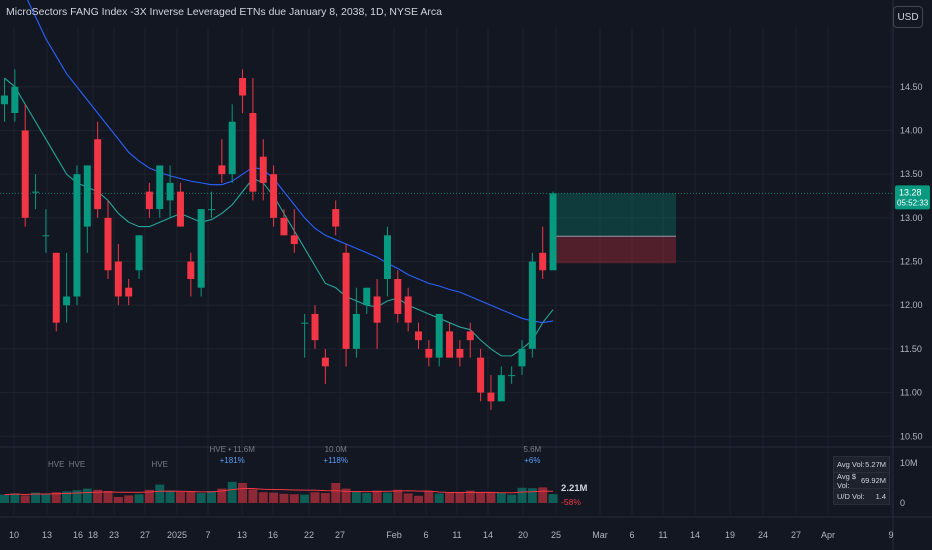 Image resolution: width=932 pixels, height=550 pixels. What do you see at coordinates (662, 535) in the screenshot?
I see `time-axis-label: 11` at bounding box center [662, 535].